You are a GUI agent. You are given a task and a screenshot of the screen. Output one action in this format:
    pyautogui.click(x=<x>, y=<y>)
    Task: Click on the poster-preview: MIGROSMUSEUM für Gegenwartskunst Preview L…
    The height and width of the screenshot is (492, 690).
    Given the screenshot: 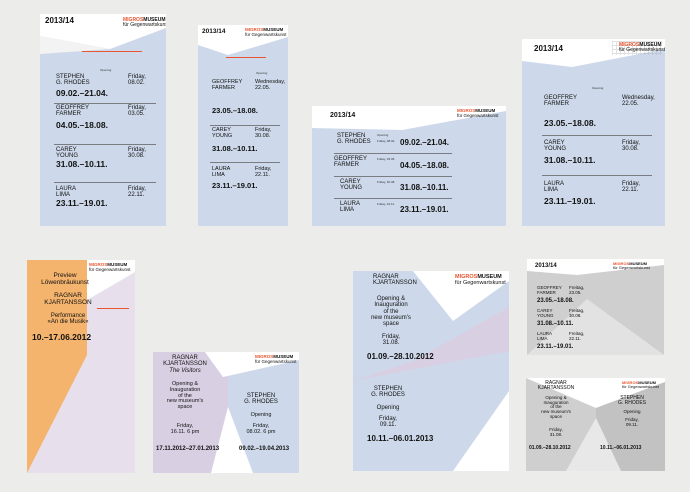 What is the action you would take?
    pyautogui.click(x=81, y=366)
    